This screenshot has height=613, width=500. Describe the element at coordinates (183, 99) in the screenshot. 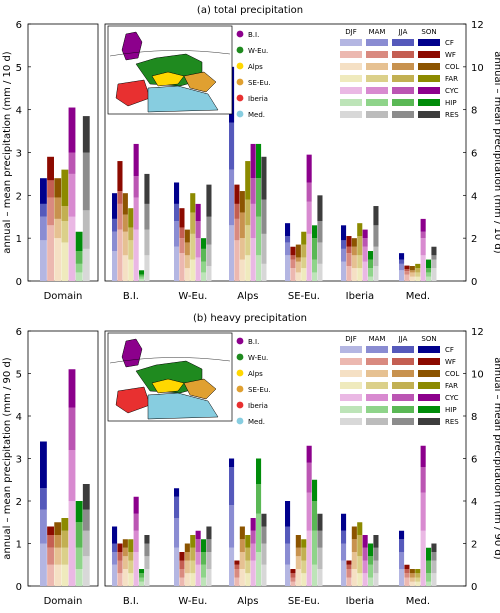

I see `map-region-med` at that location.